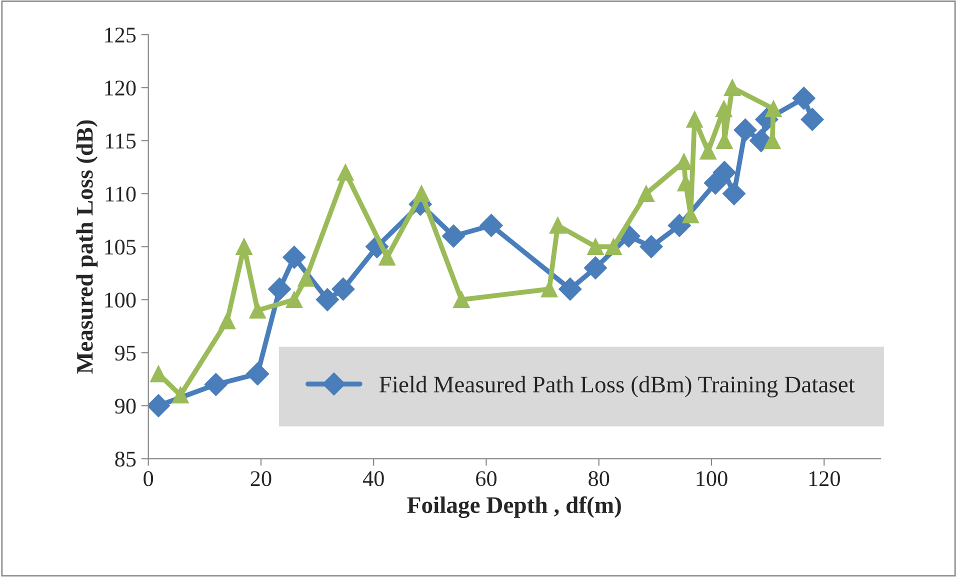 The image size is (957, 577). I want to click on x-tick-label: 120, so click(824, 478).